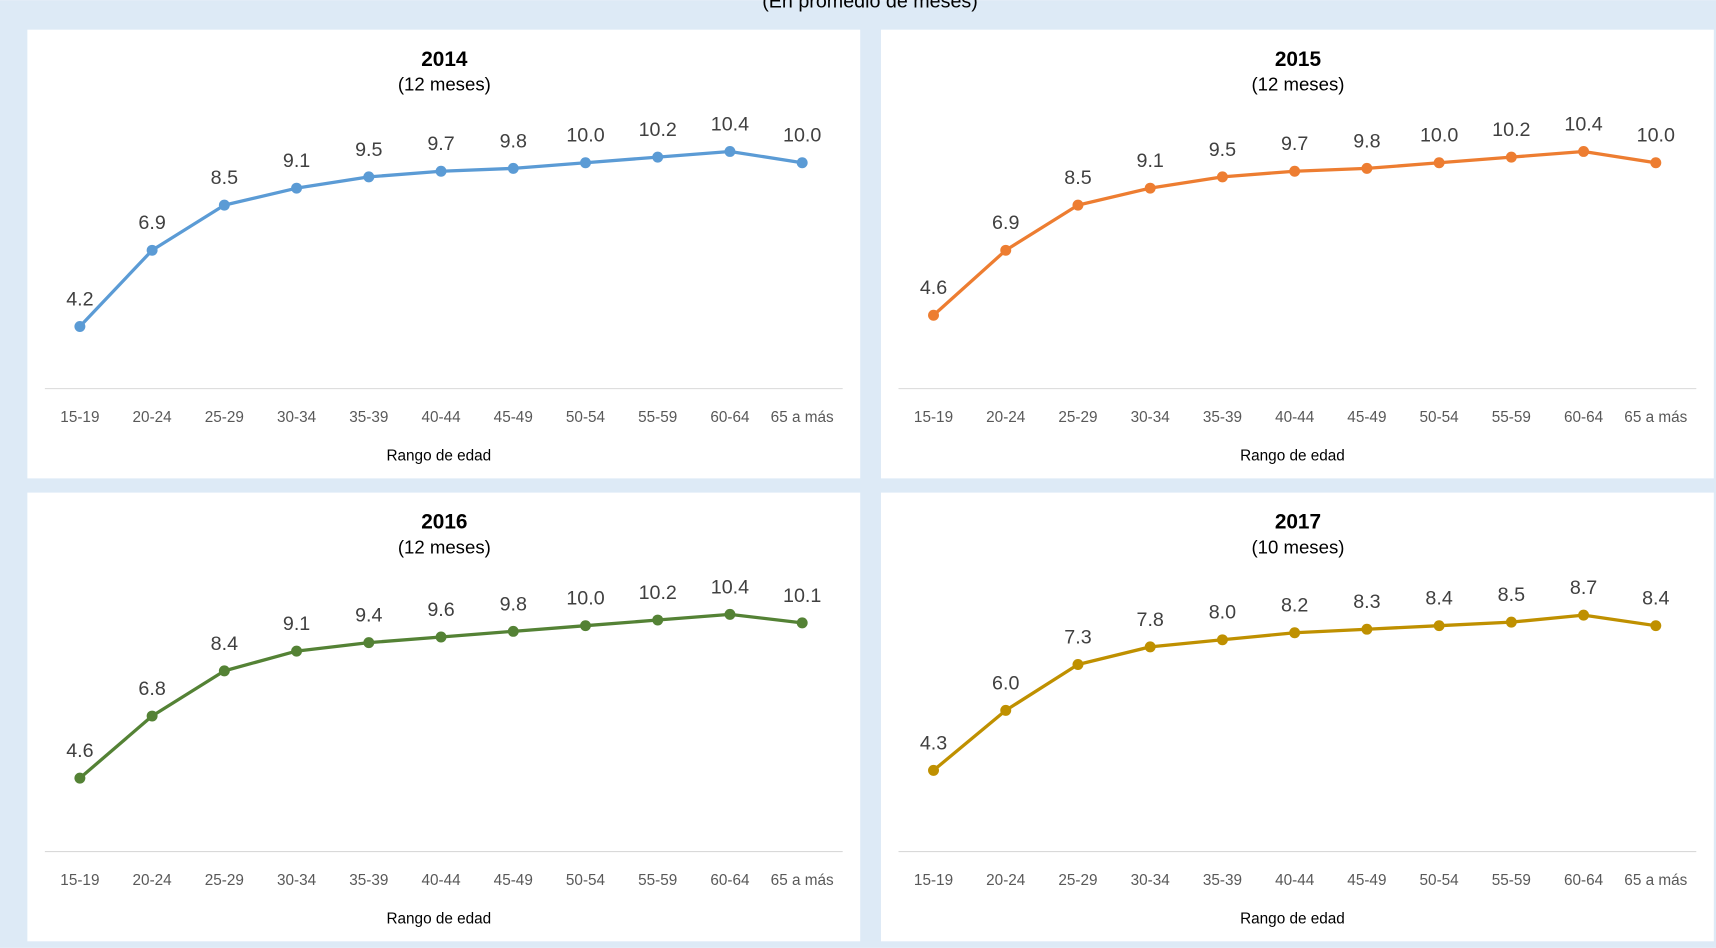  Describe the element at coordinates (1005, 683) in the screenshot. I see `data-label: 6.0` at that location.